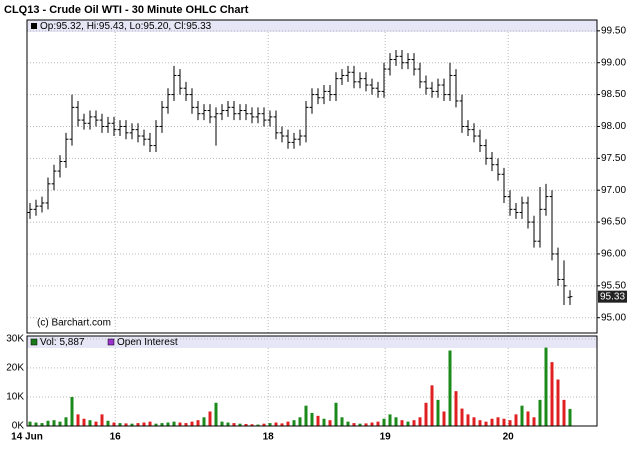 This screenshot has height=449, width=633. What do you see at coordinates (147, 342) in the screenshot?
I see `oi-legend: Open Interest` at bounding box center [147, 342].